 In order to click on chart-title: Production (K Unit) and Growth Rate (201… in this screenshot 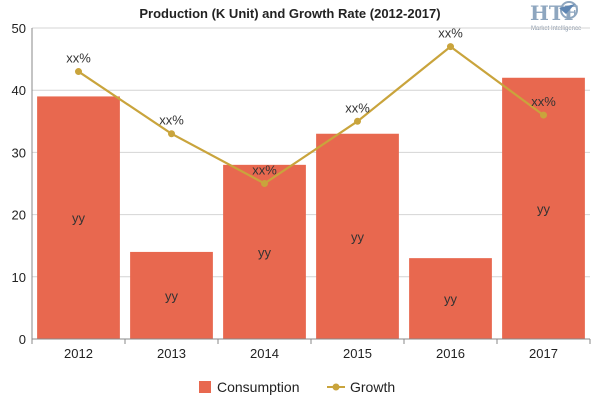, I will do `click(289, 13)`.